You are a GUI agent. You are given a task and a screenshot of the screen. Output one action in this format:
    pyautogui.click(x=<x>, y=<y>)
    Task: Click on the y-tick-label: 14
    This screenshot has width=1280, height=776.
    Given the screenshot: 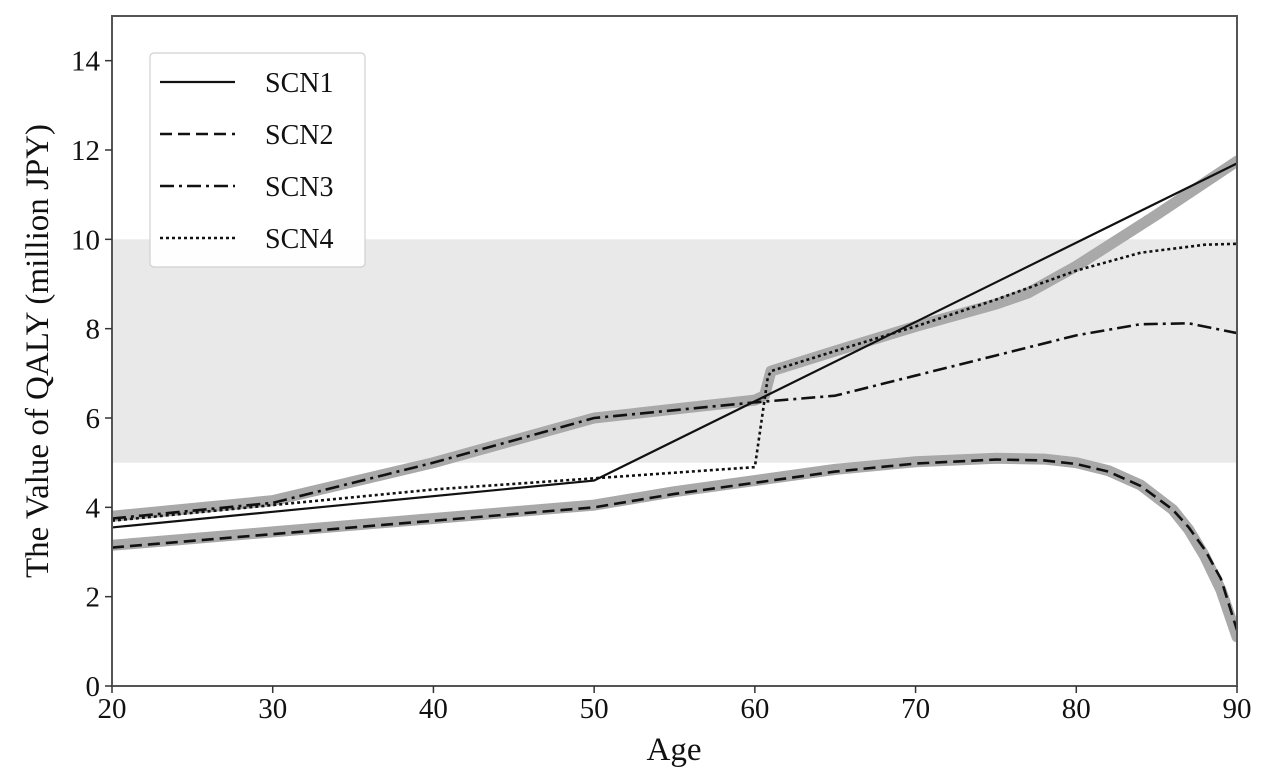 What is the action you would take?
    pyautogui.click(x=86, y=62)
    